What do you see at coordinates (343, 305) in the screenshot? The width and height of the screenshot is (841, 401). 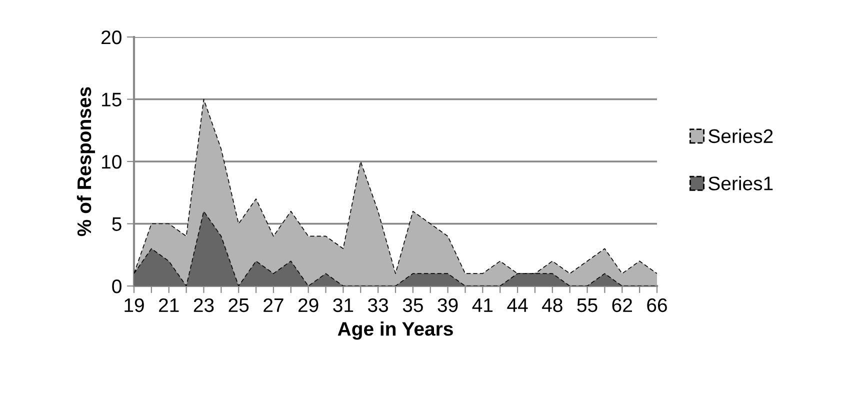 I see `x-tick-label: 31` at bounding box center [343, 305].